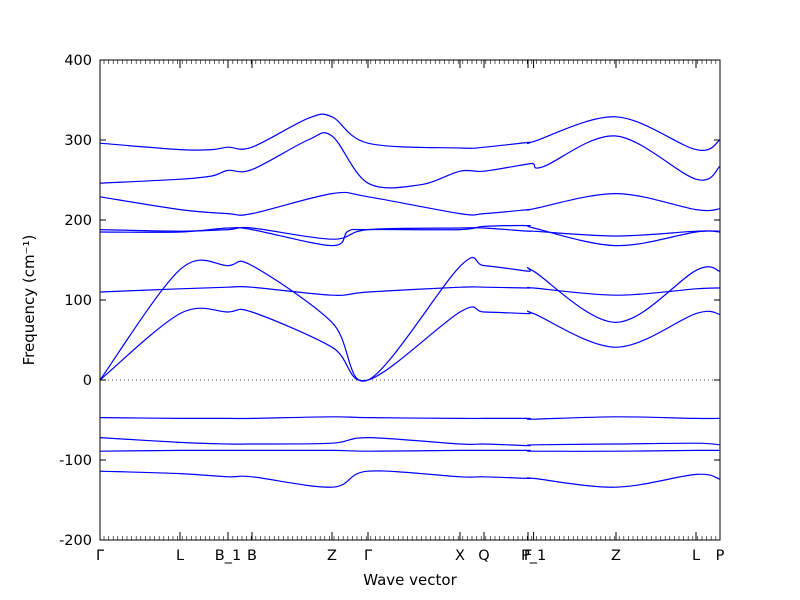 The width and height of the screenshot is (800, 600). I want to click on y-tick-label: 300, so click(78, 141).